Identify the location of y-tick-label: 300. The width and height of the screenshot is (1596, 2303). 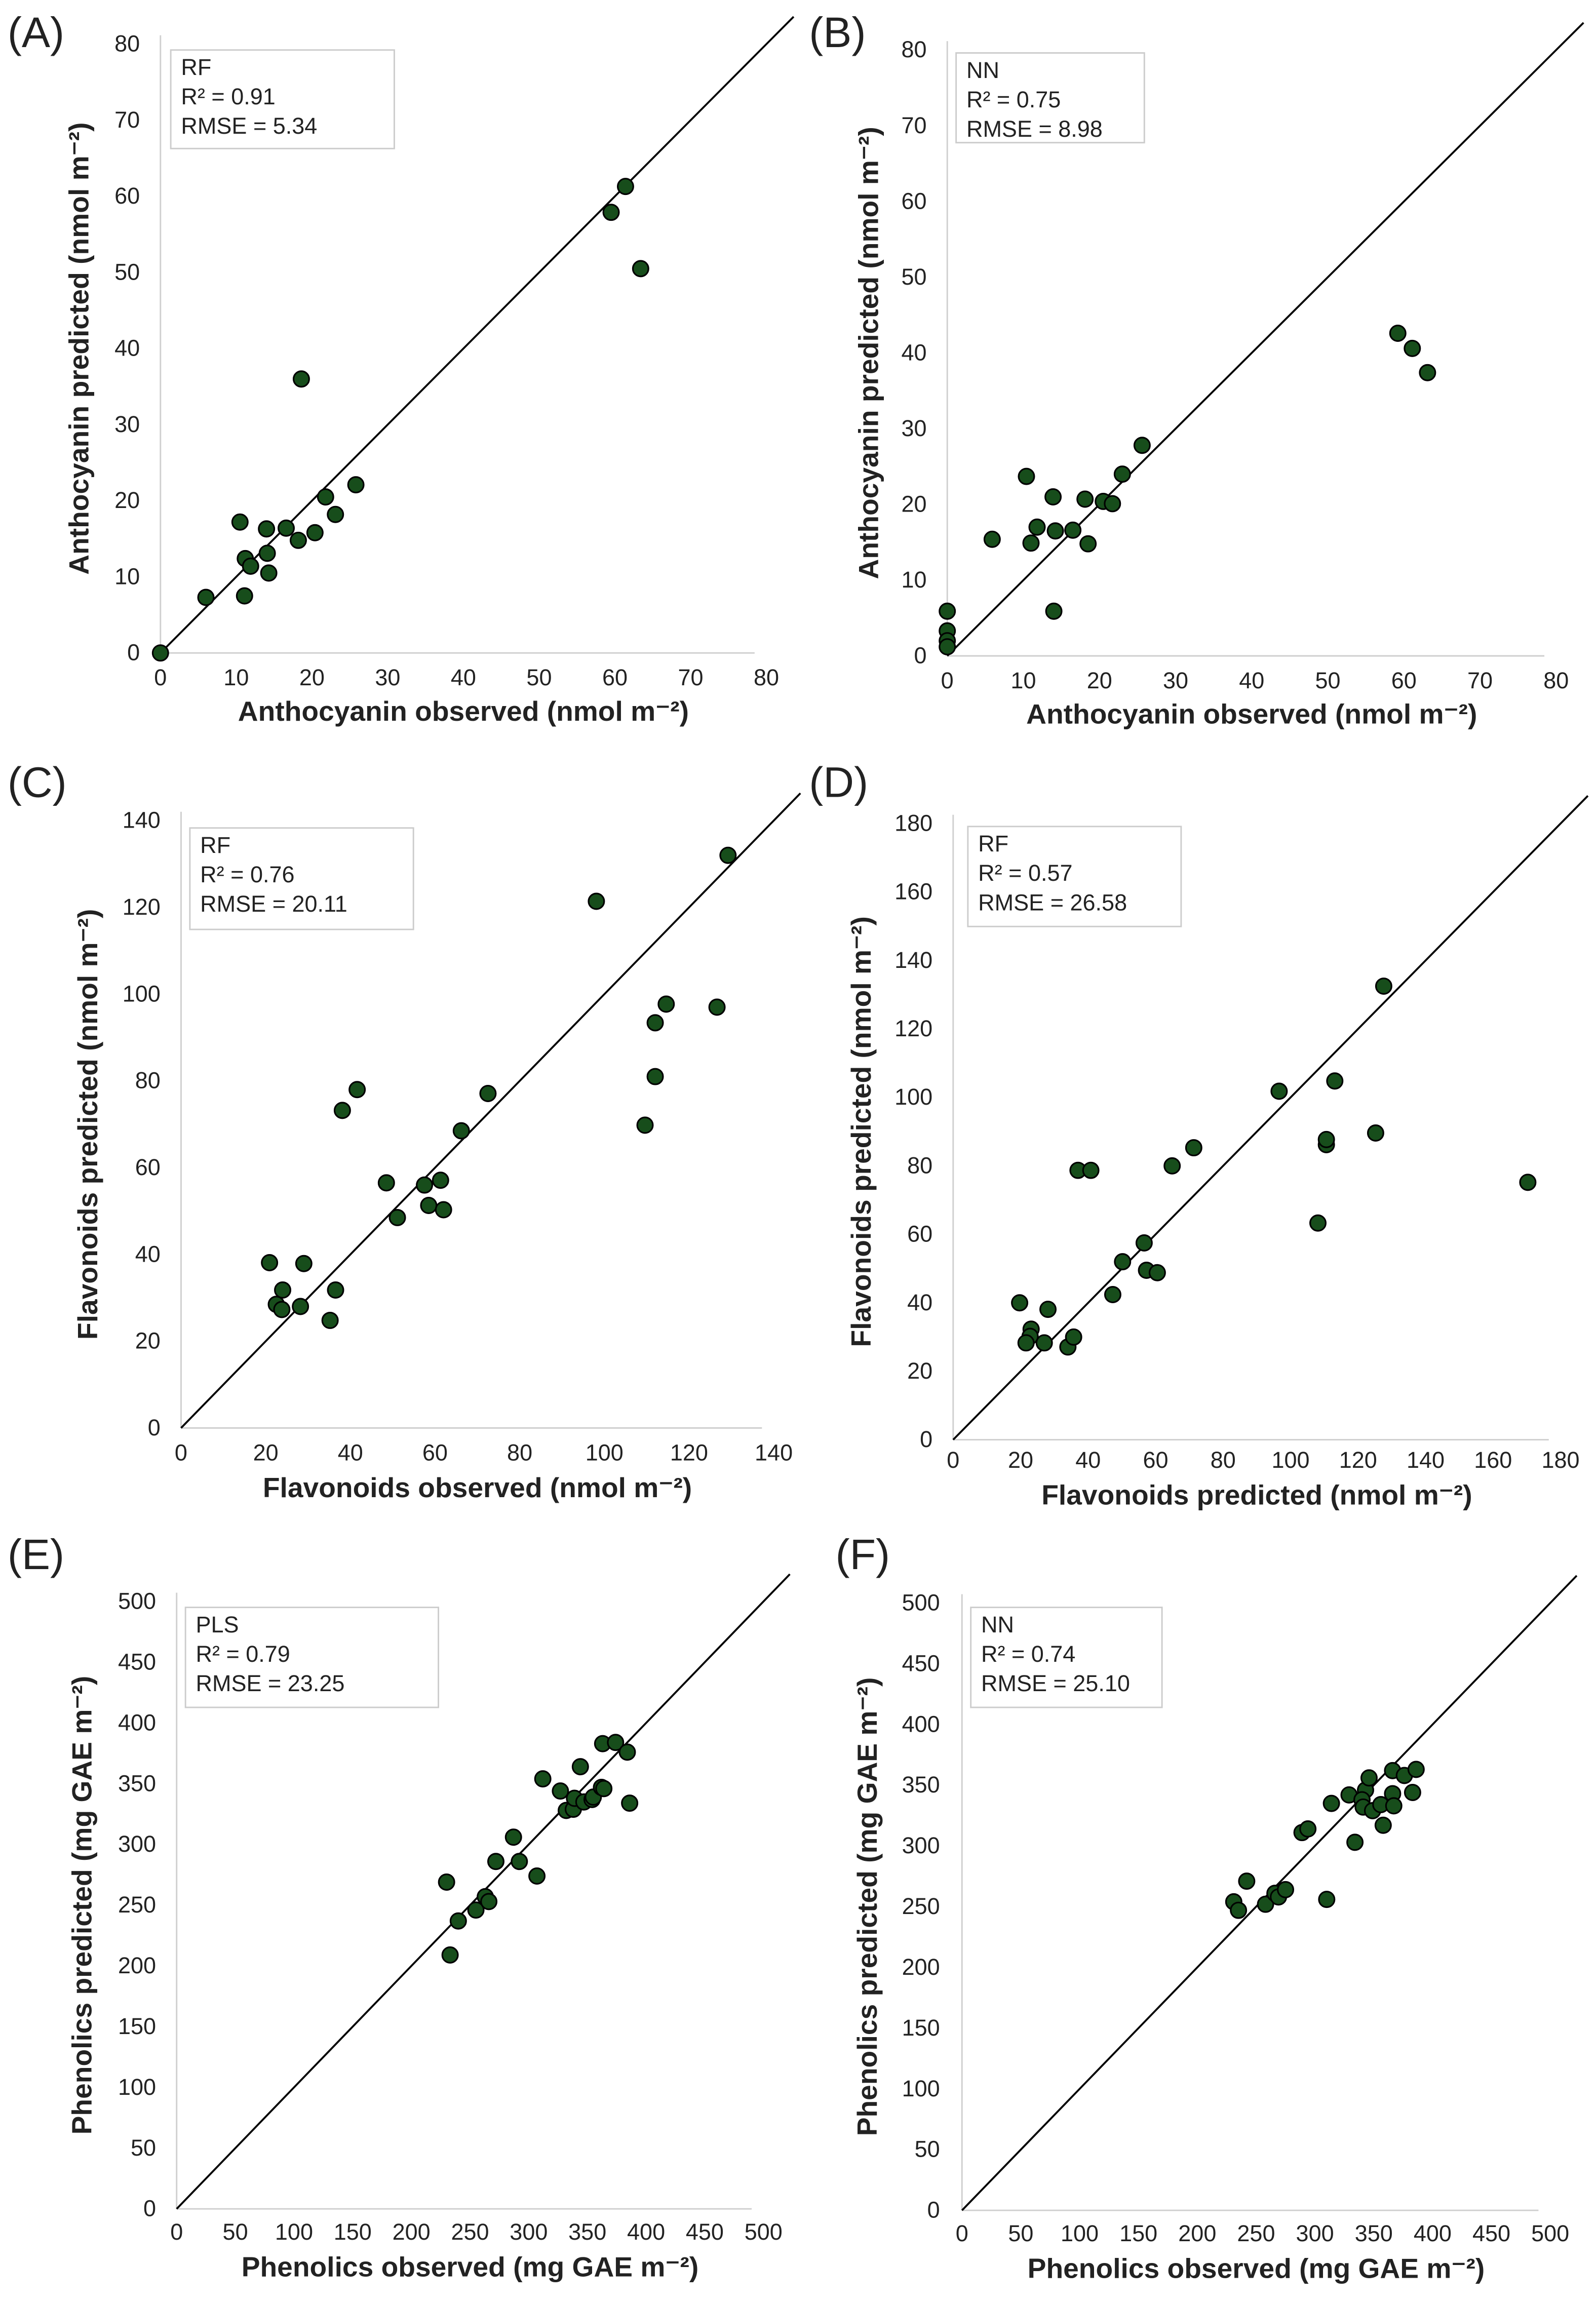
(921, 1845).